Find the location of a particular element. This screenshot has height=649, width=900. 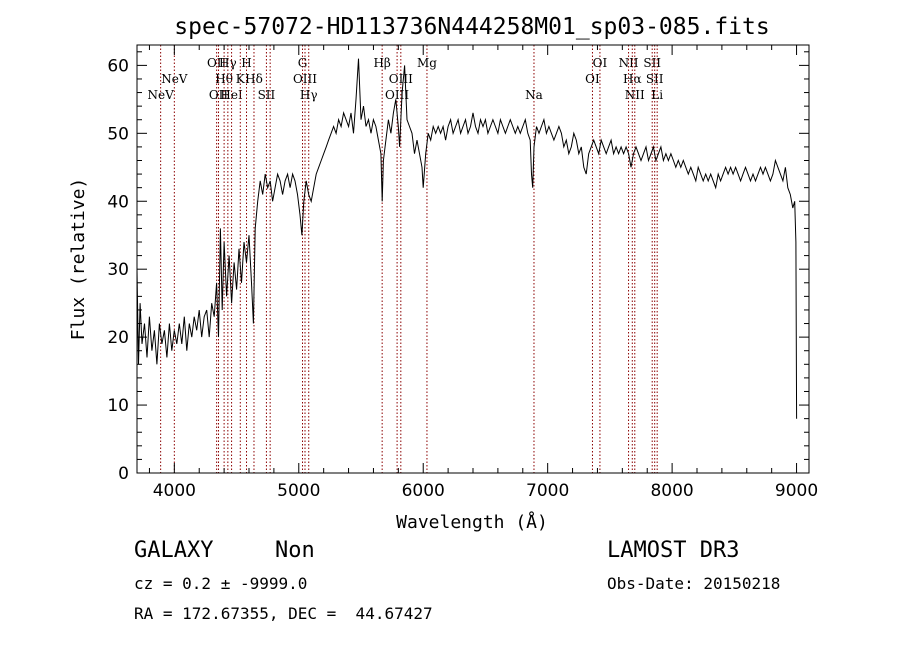

redshift-readout: cz = 0.2 ± -9999.0 is located at coordinates (221, 583).